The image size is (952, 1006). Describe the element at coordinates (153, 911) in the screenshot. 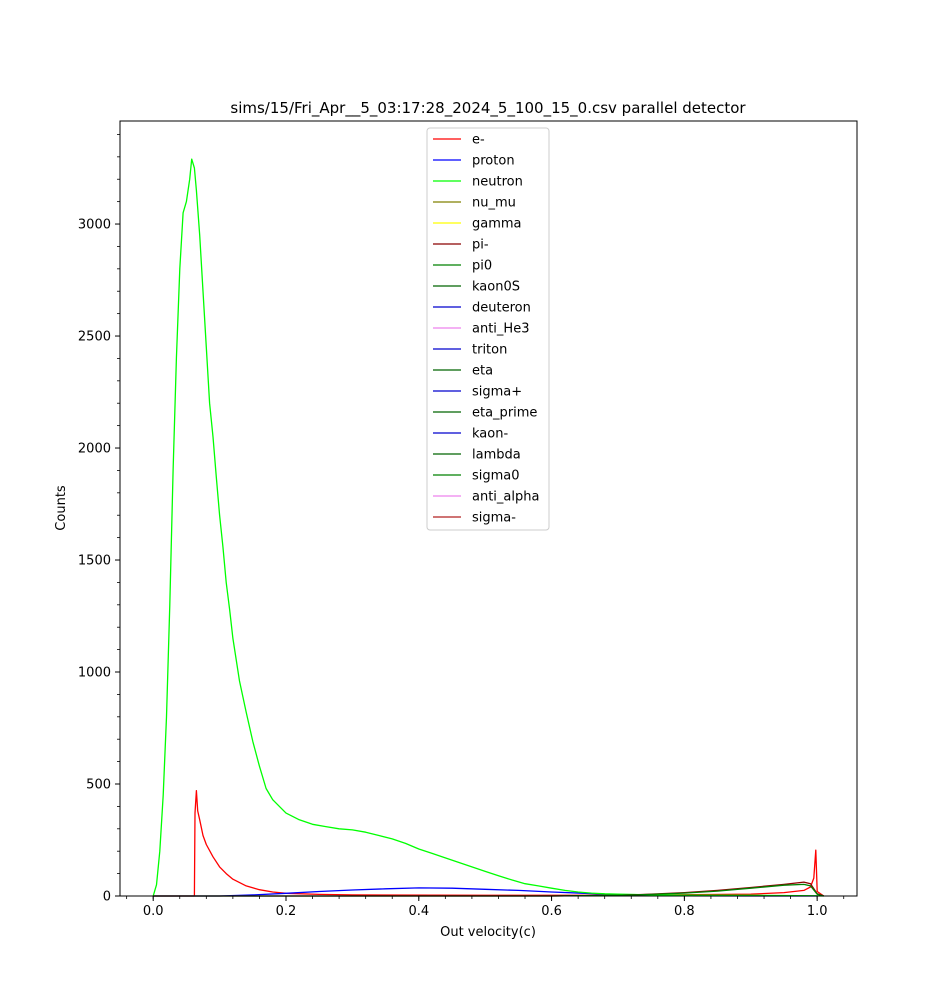

I see `x-tick-label: 0.0` at that location.